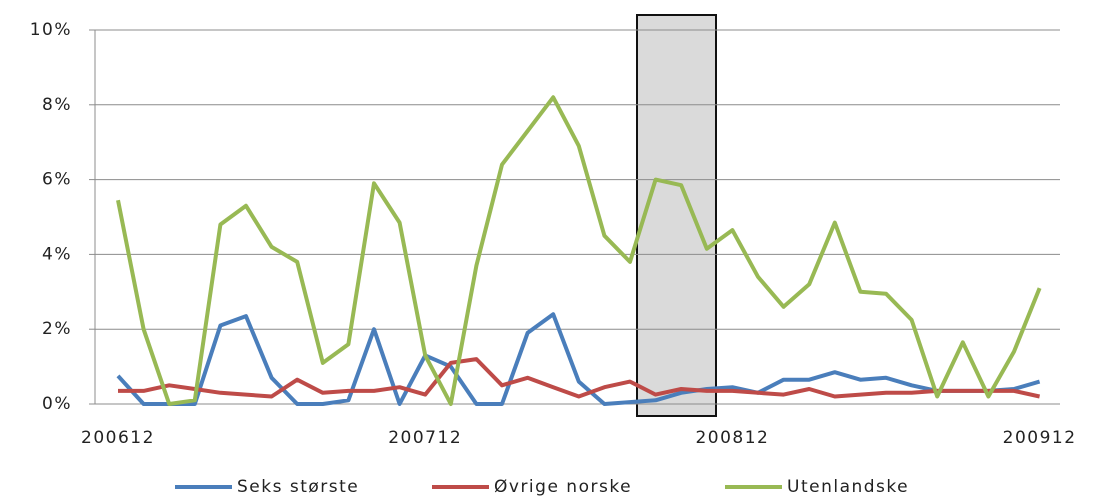 The image size is (1094, 497). What do you see at coordinates (848, 487) in the screenshot?
I see `legend-label: Utenlandske` at bounding box center [848, 487].